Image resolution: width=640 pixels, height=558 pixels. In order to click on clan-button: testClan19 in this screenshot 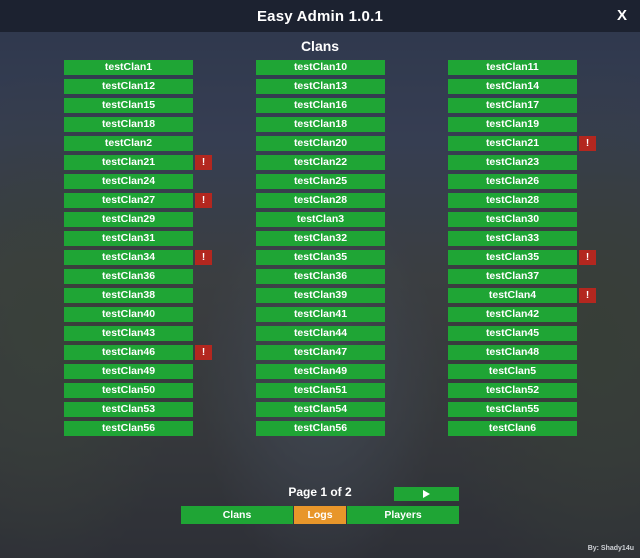, I will do `click(512, 124)`.